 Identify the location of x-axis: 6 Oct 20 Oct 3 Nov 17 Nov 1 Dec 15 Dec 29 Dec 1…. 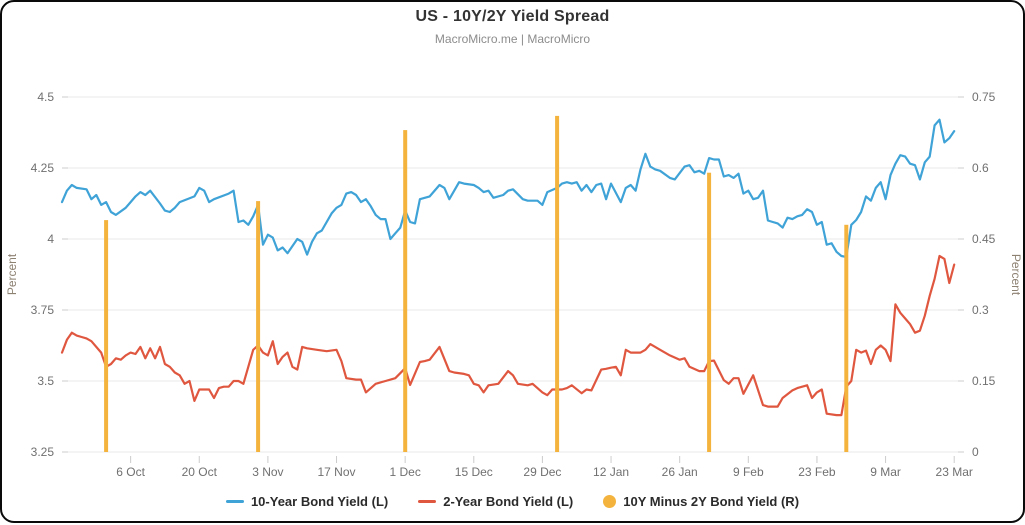
(544, 467).